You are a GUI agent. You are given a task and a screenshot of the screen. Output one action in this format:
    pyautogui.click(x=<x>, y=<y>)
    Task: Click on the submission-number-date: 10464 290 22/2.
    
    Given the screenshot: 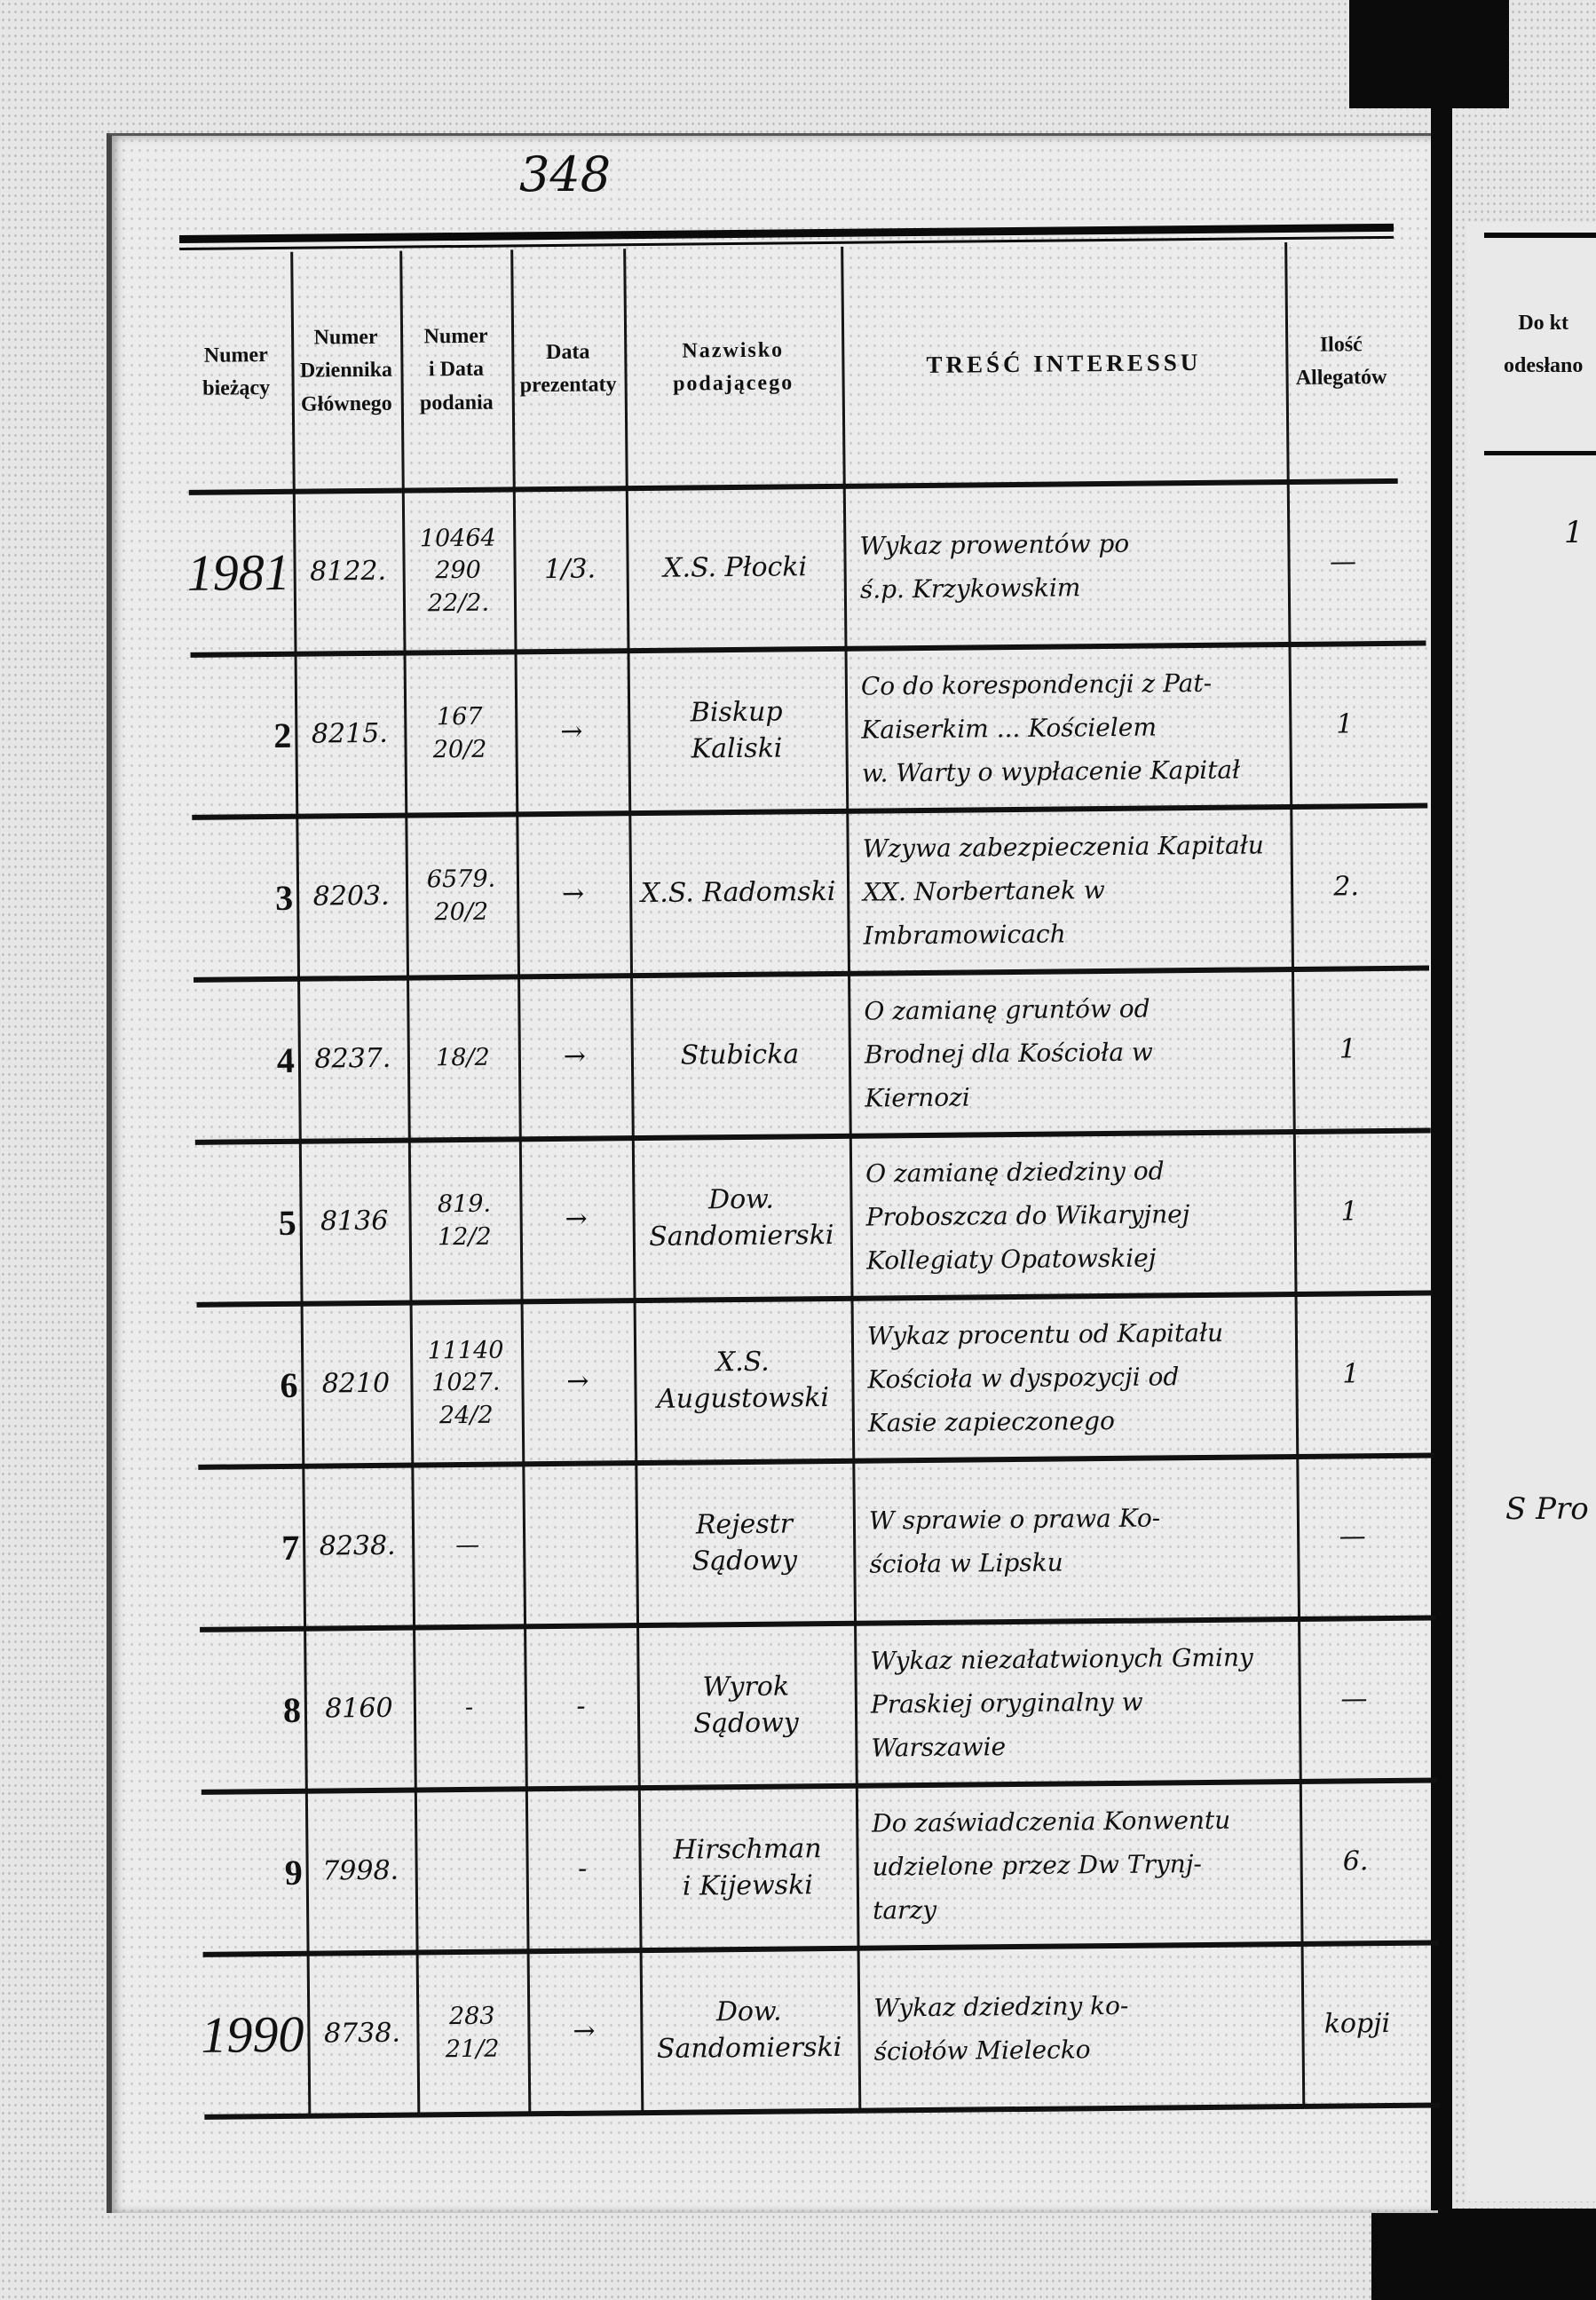 What is the action you would take?
    pyautogui.click(x=457, y=571)
    